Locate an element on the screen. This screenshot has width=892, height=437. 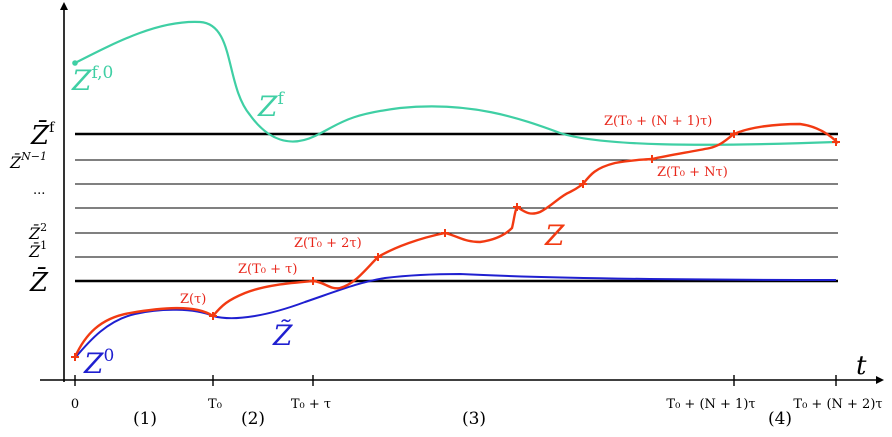
phase-1: (1) is located at coordinates (145, 419).